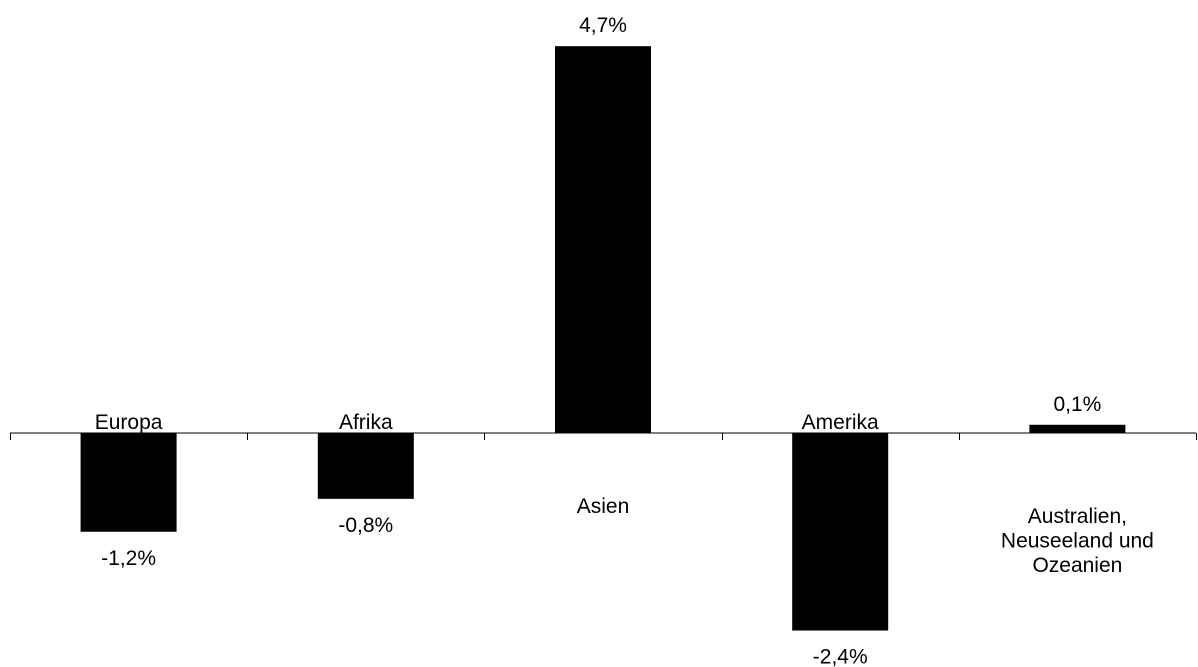 Image resolution: width=1198 pixels, height=667 pixels. Describe the element at coordinates (603, 506) in the screenshot. I see `category-label: Asien` at that location.